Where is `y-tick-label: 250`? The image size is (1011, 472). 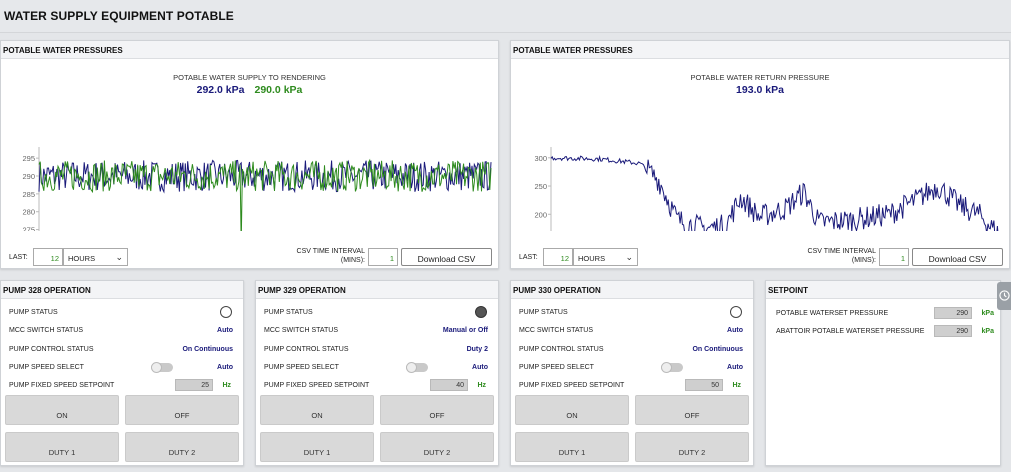 y-tick-label: 250 is located at coordinates (540, 186).